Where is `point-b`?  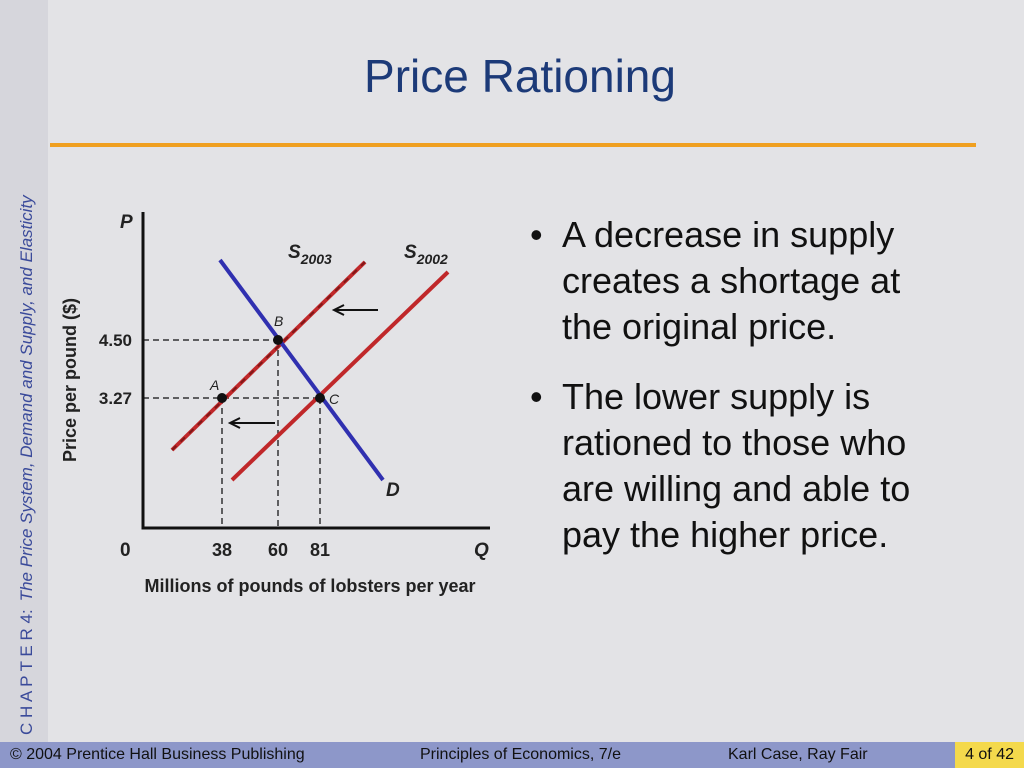 point-b is located at coordinates (278, 340).